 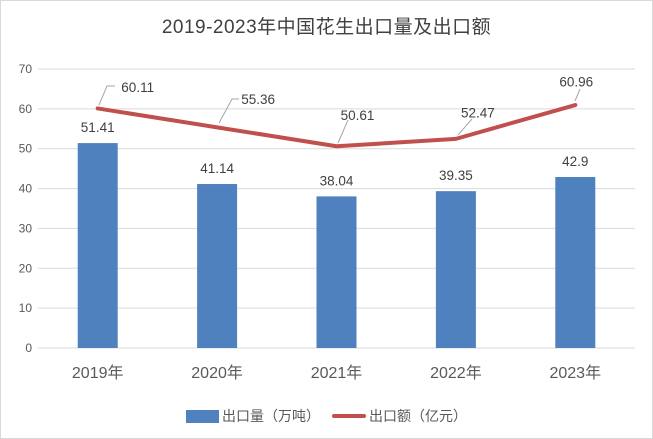 I want to click on x-tick-label: 2019年, so click(x=98, y=373).